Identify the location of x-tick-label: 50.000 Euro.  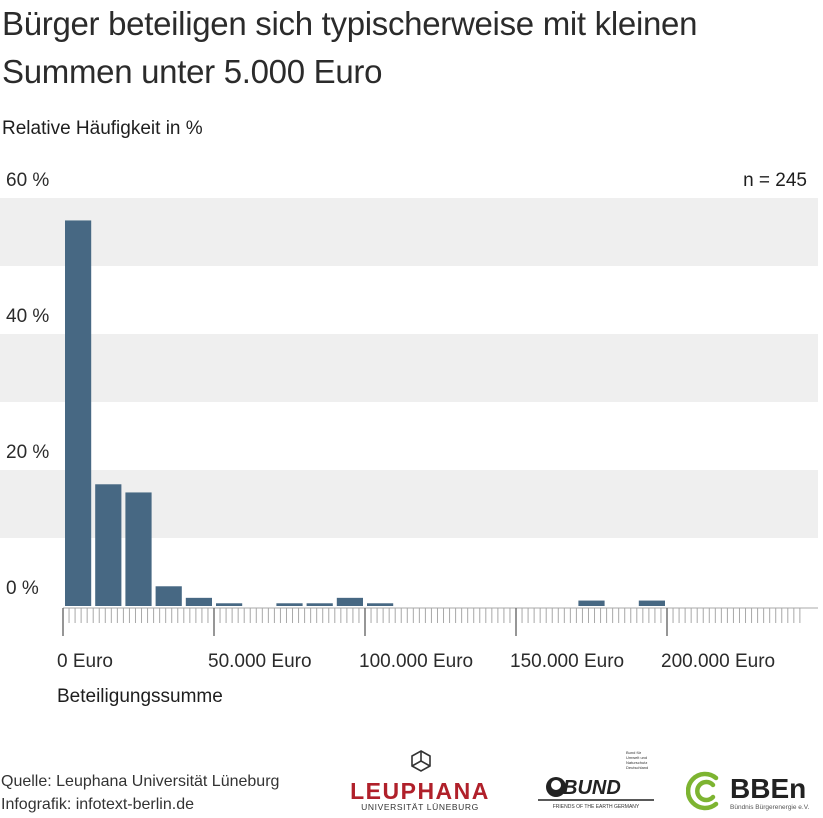
(260, 661).